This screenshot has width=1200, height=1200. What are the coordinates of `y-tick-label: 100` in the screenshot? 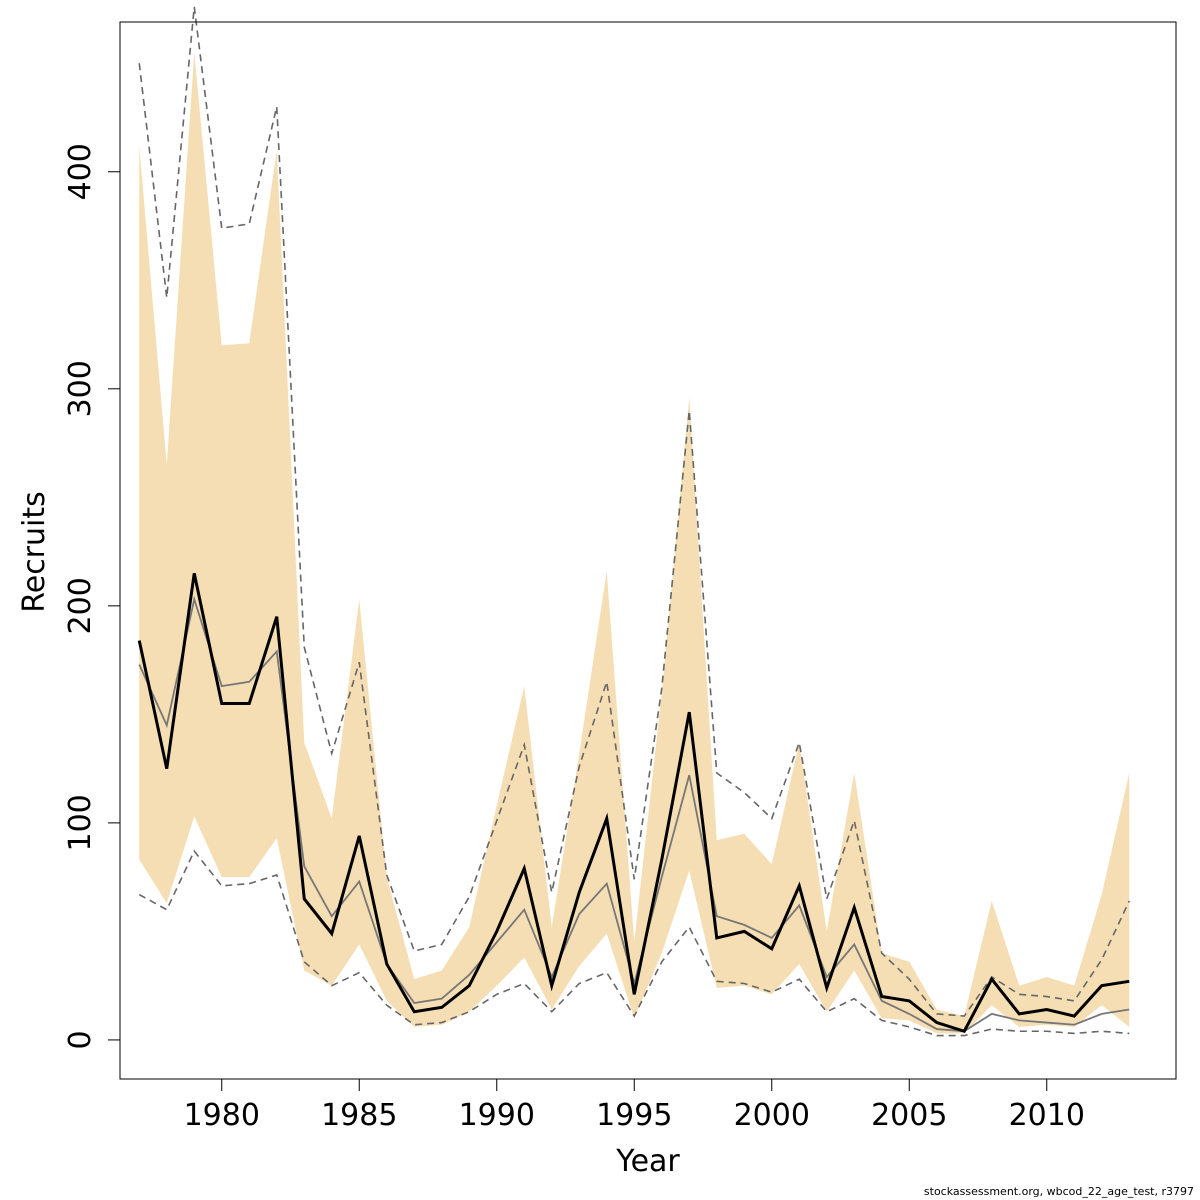 It's located at (80, 822).